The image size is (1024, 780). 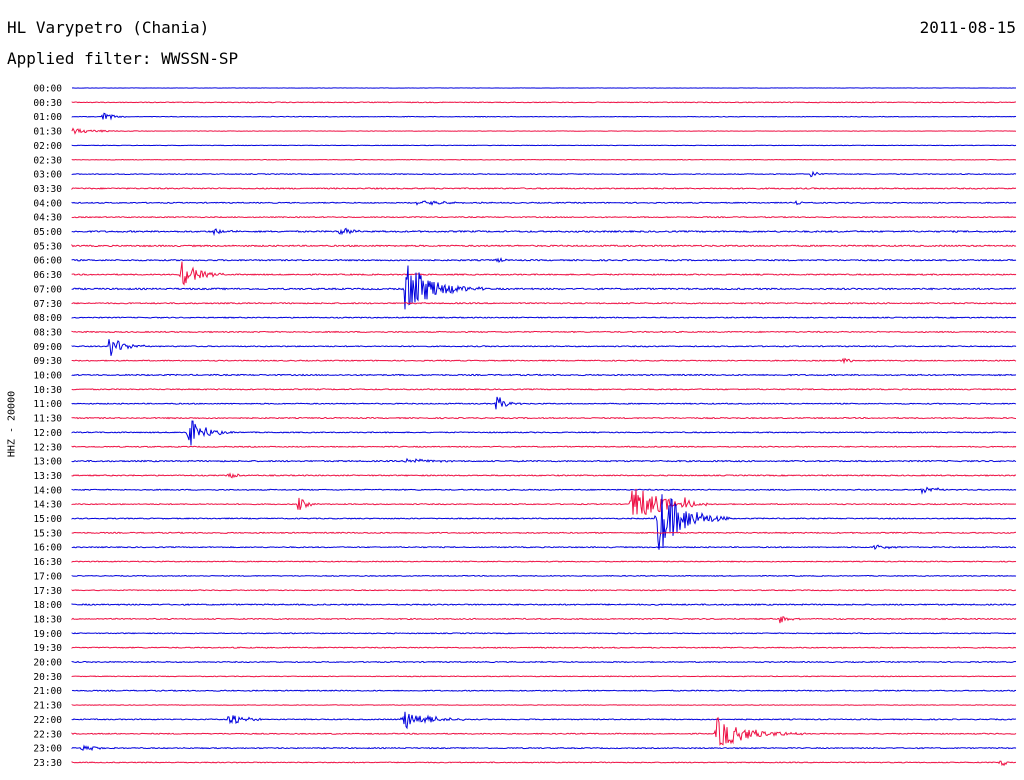 What do you see at coordinates (47, 246) in the screenshot?
I see `row-time-label: 05:30` at bounding box center [47, 246].